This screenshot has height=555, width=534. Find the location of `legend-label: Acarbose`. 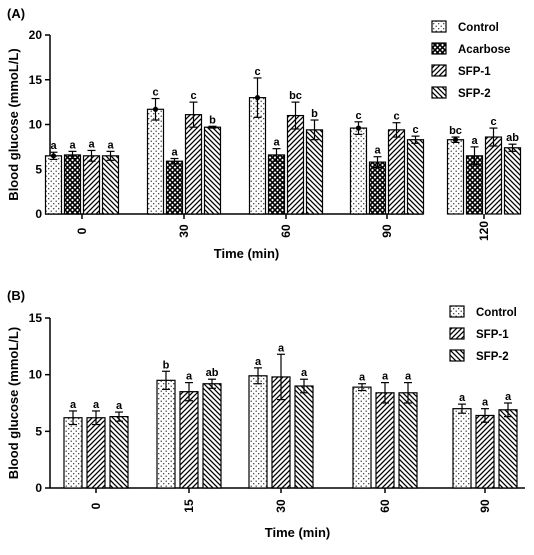

legend-label: Acarbose is located at coordinates (484, 50).